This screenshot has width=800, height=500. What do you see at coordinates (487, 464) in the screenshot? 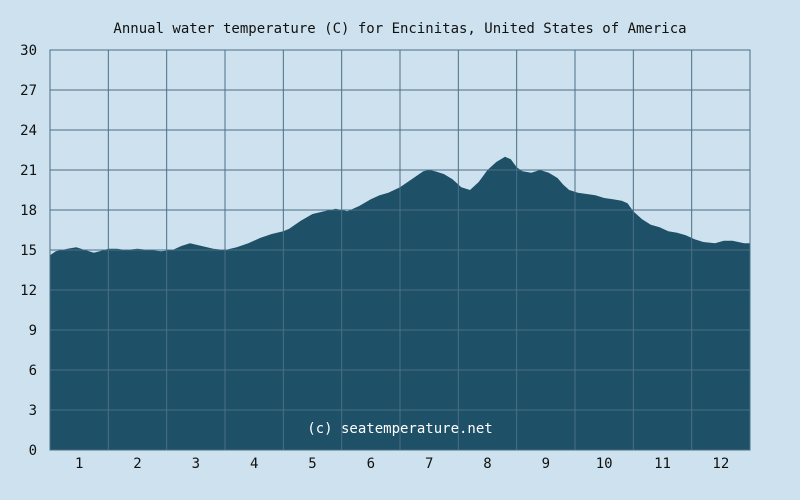
I see `x-tick-label: 8` at bounding box center [487, 464].